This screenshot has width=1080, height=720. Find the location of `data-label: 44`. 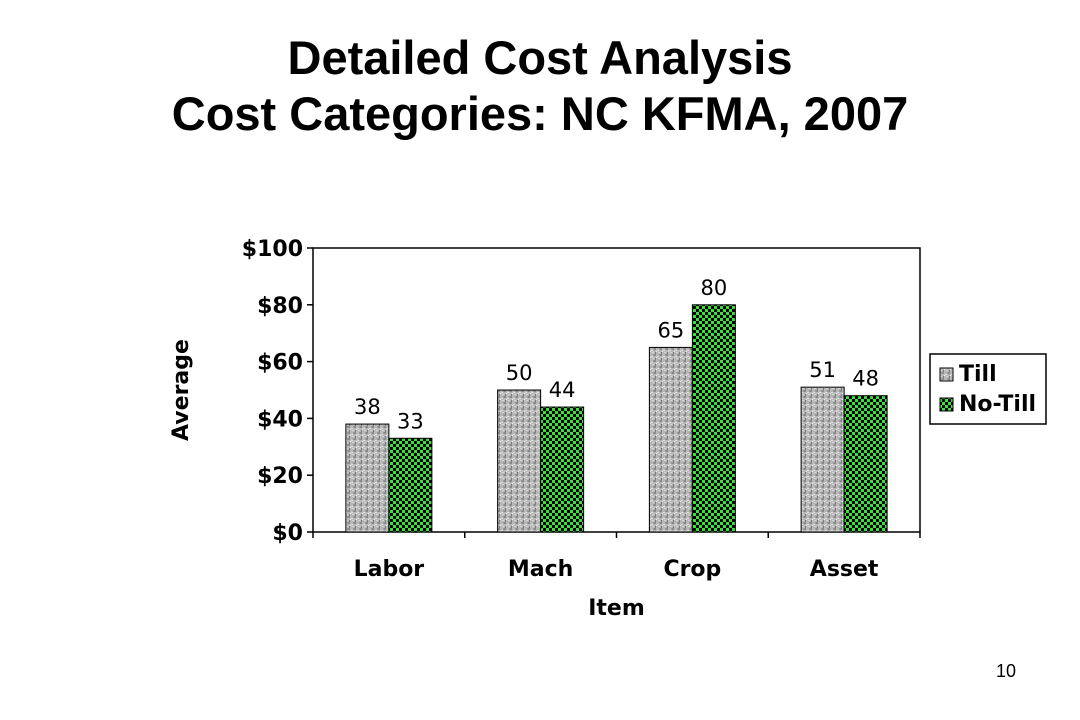

data-label: 44 is located at coordinates (562, 390).